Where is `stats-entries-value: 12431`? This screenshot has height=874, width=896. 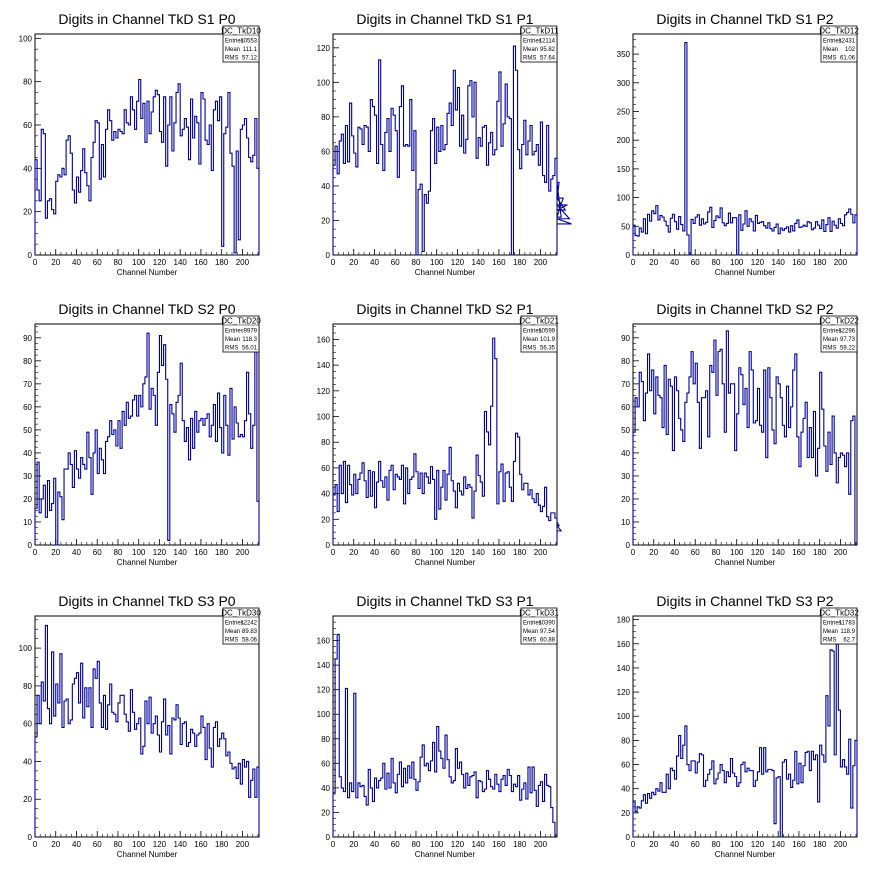 stats-entries-value: 12431 is located at coordinates (846, 42).